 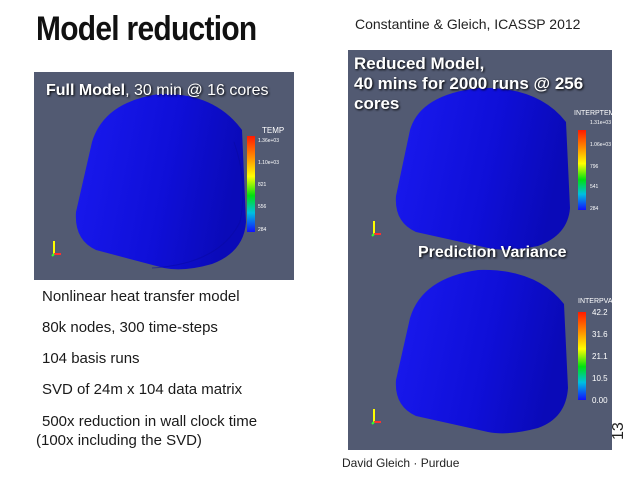 I want to click on interpvar-legend-tick: 21.1, so click(x=600, y=356).